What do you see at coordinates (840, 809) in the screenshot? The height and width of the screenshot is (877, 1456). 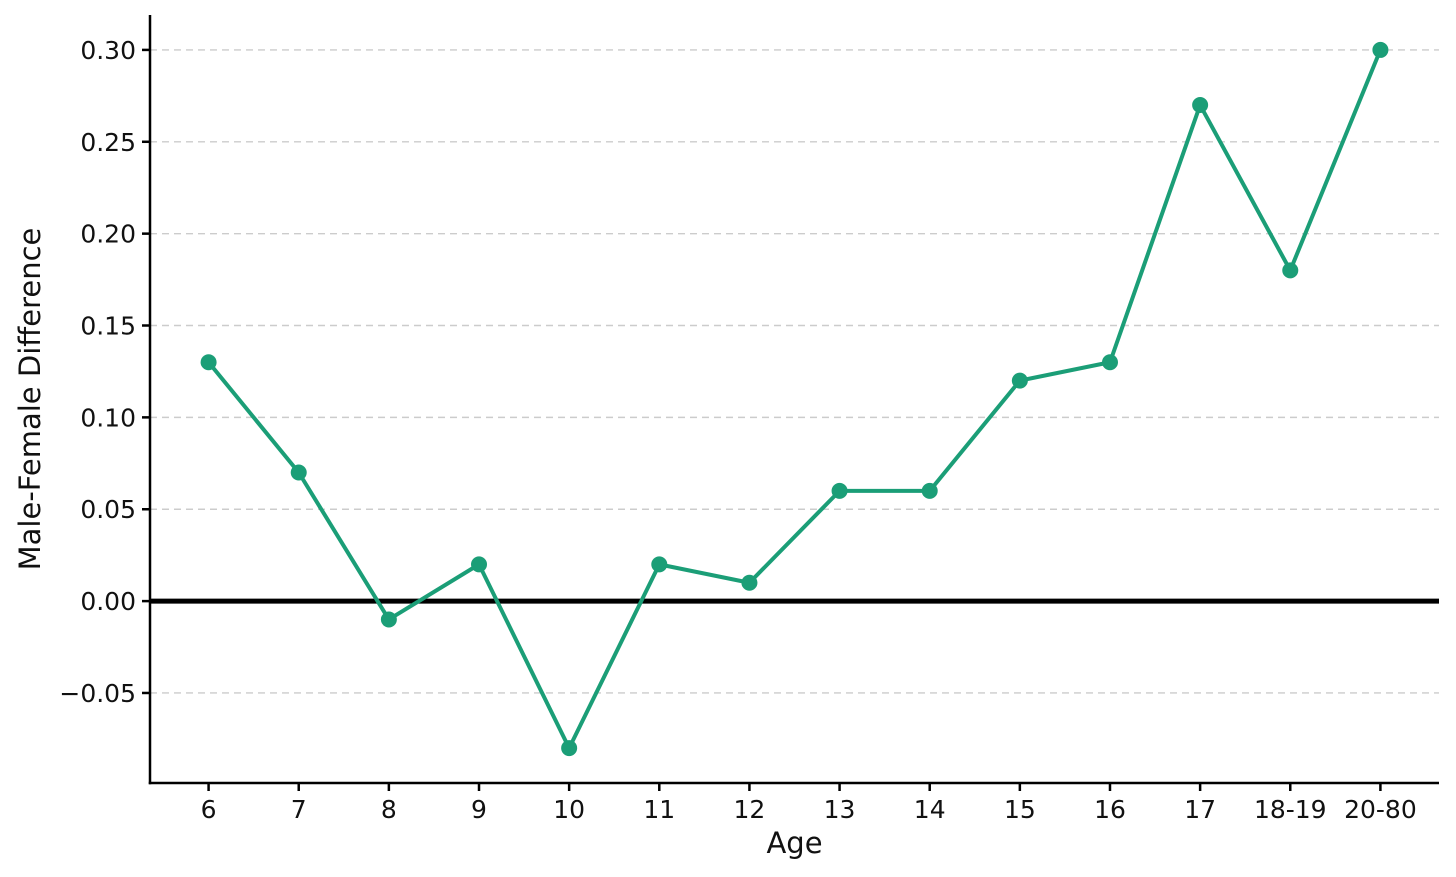 I see `x-tick-label: 13` at bounding box center [840, 809].